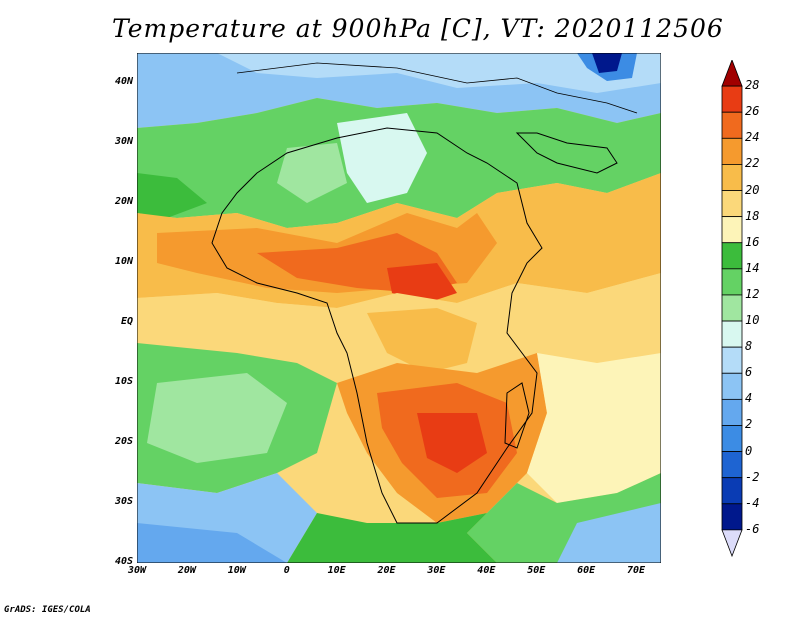  Describe the element at coordinates (752, 476) in the screenshot. I see `colorbar-level-label: -2` at that location.